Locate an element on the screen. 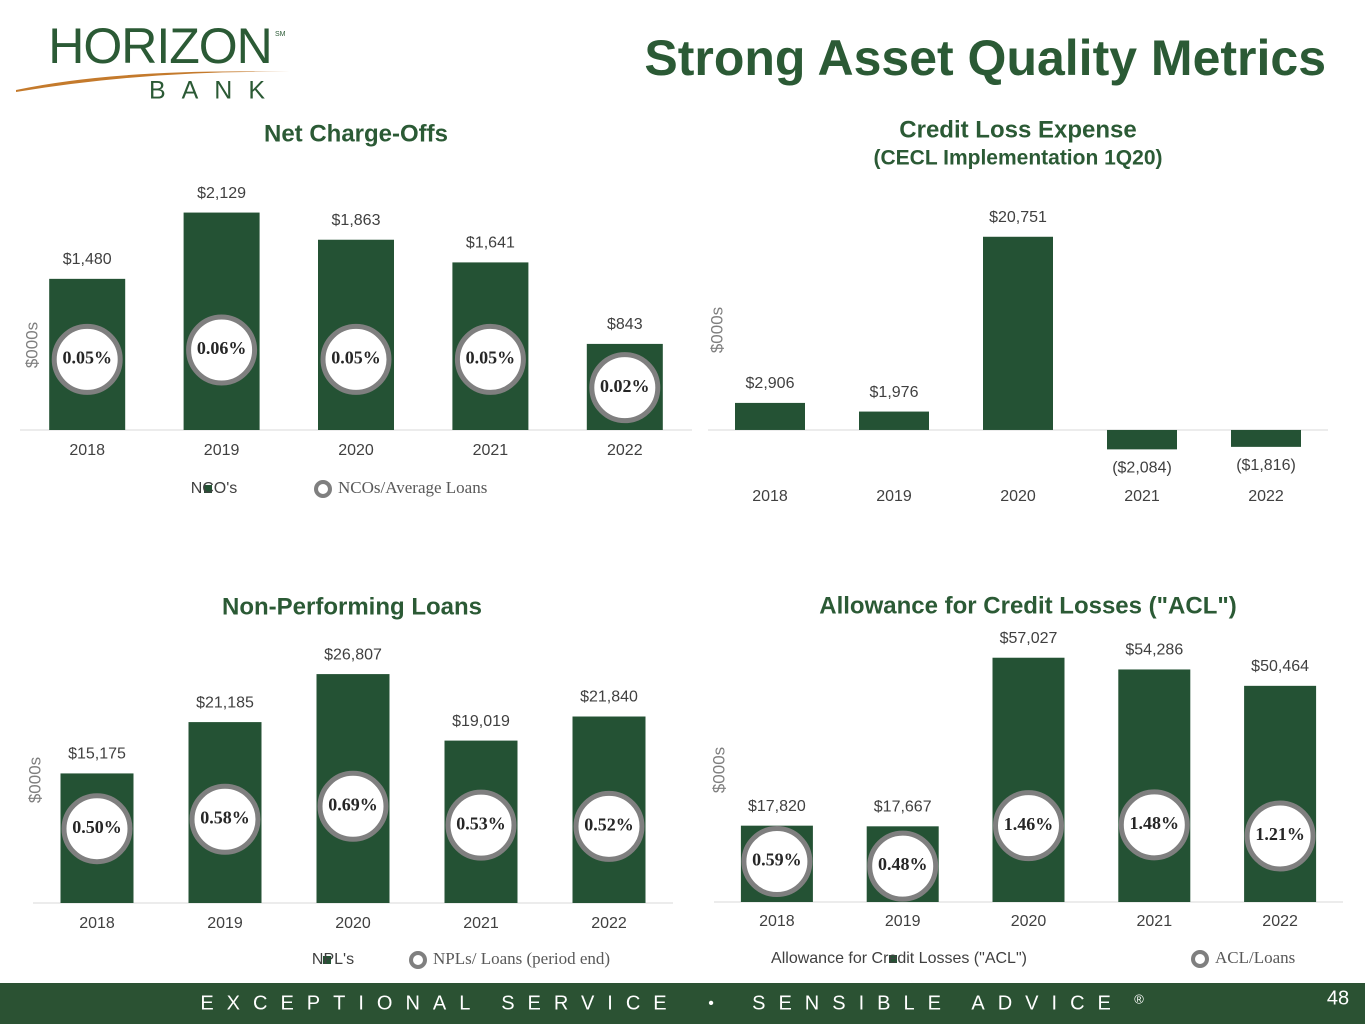 This screenshot has height=1024, width=1365. ratio-label: 0.02% is located at coordinates (625, 386).